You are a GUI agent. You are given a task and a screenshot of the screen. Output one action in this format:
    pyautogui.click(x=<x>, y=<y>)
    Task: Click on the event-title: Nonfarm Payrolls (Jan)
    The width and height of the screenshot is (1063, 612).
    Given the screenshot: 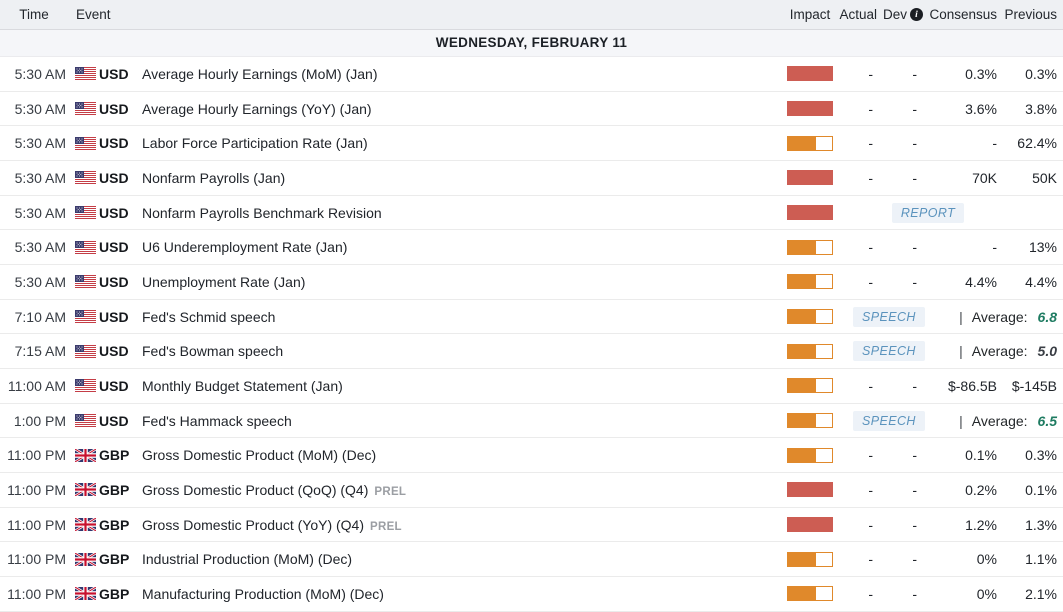 What is the action you would take?
    pyautogui.click(x=214, y=177)
    